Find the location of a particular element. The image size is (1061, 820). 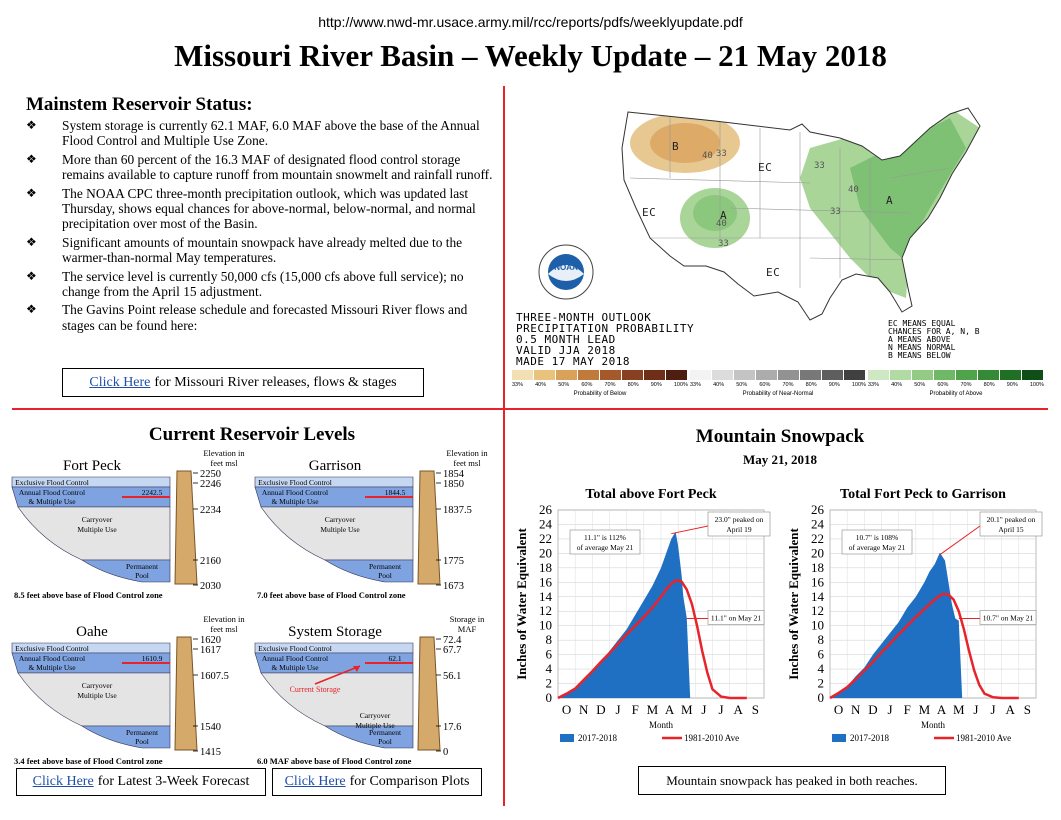

elevation-tick-label: 67.7 is located at coordinates (452, 650).